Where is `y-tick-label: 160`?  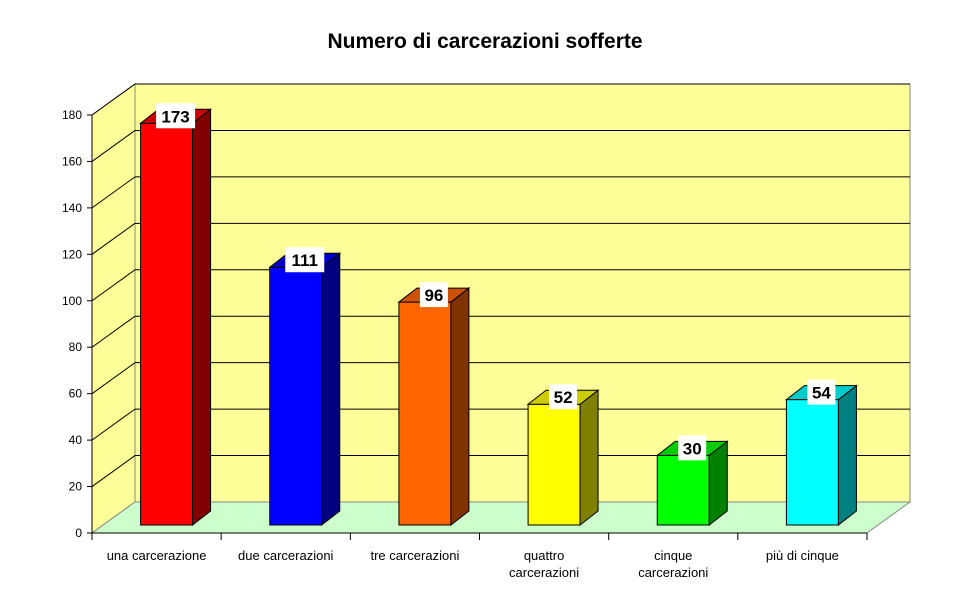 y-tick-label: 160 is located at coordinates (72, 161).